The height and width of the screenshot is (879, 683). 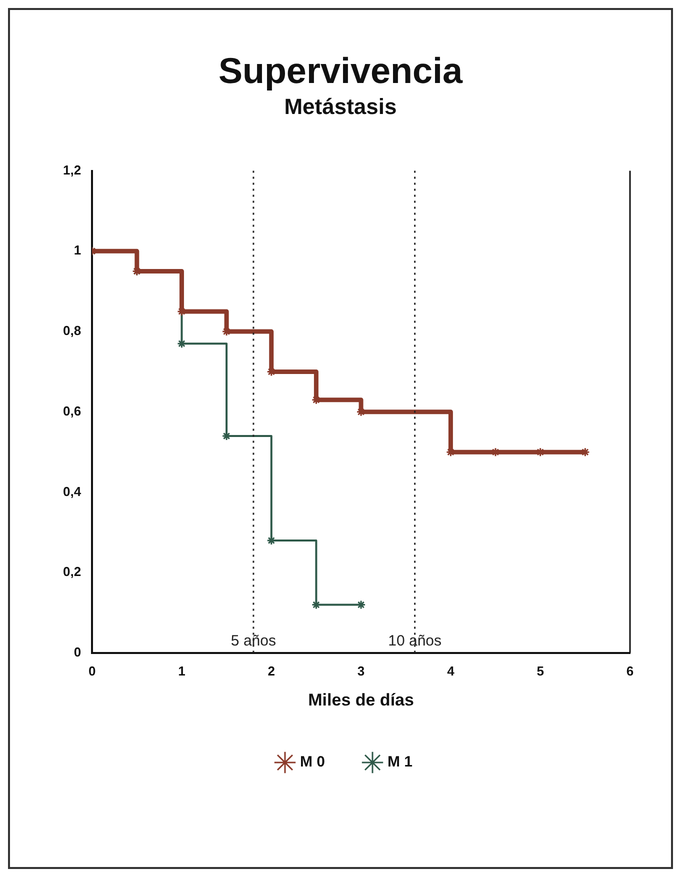 What do you see at coordinates (72, 491) in the screenshot?
I see `y-tick-label: 0,4` at bounding box center [72, 491].